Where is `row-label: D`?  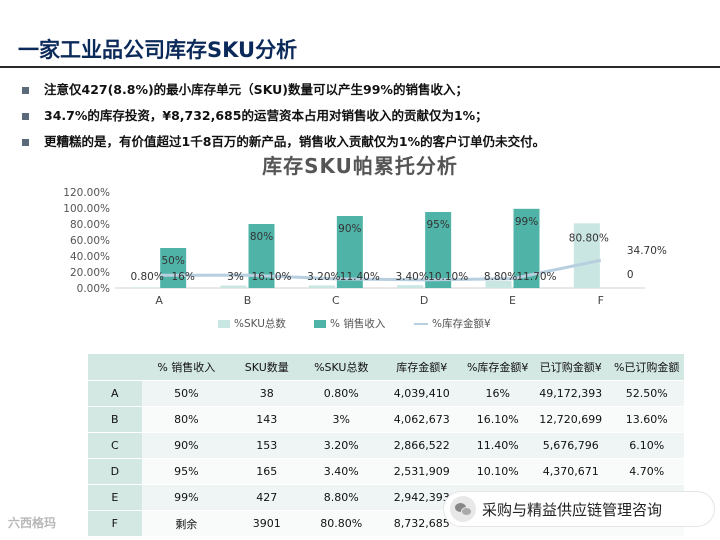
row-label: D is located at coordinates (115, 471).